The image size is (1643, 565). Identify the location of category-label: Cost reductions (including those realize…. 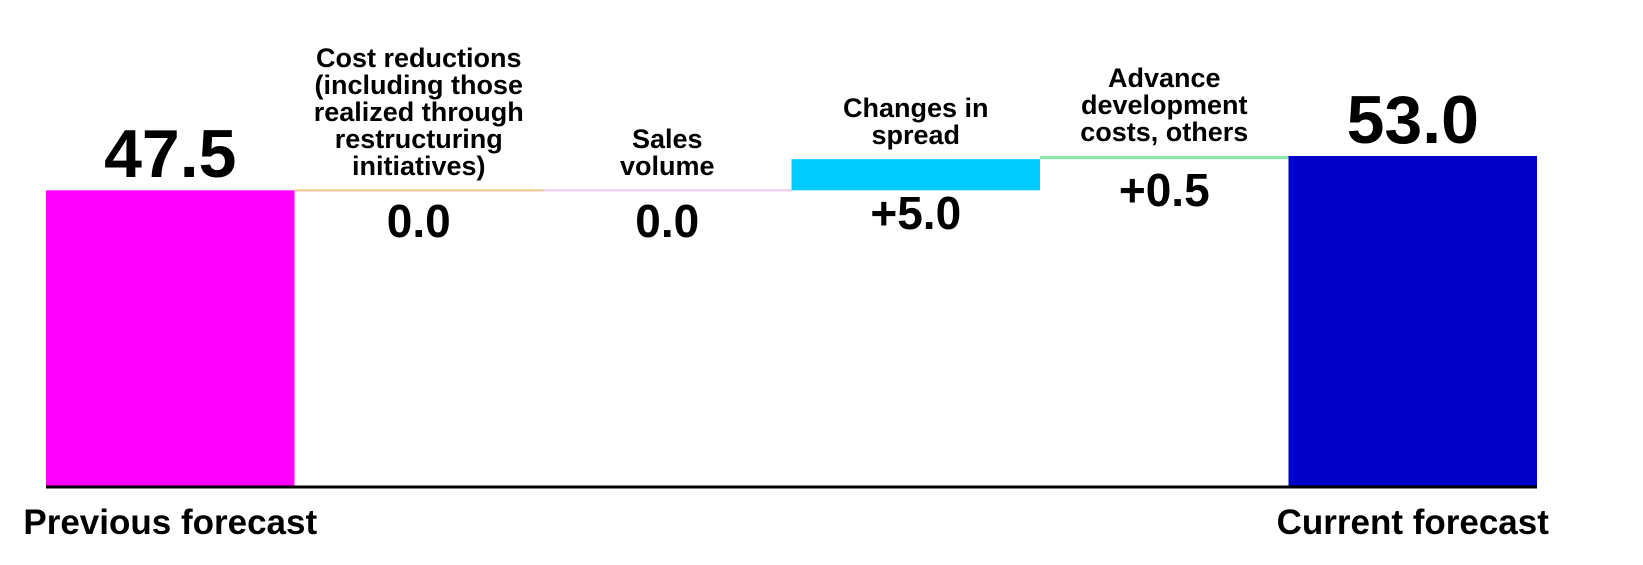
(418, 112).